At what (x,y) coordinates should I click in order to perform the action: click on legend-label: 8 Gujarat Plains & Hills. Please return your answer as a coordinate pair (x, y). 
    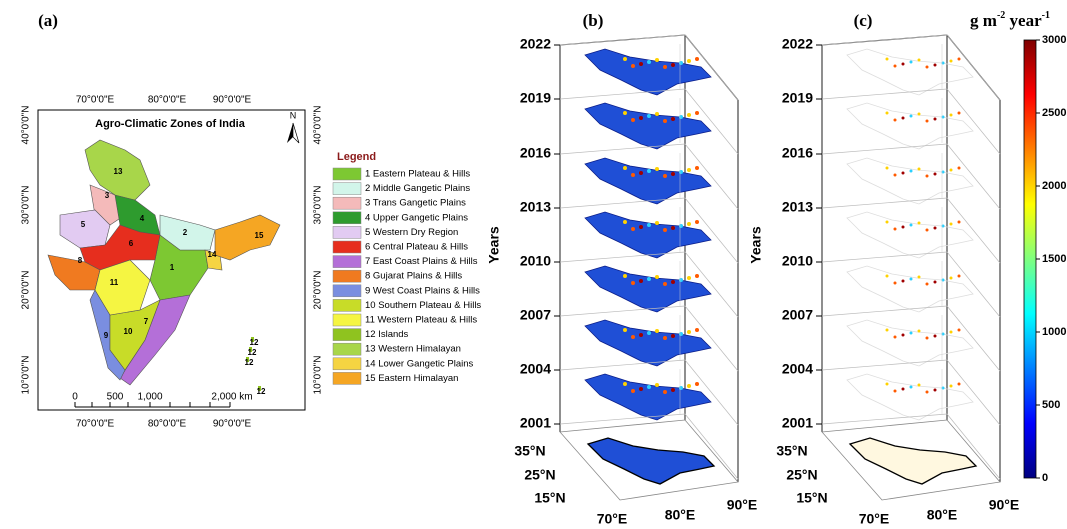
    Looking at the image, I should click on (413, 276).